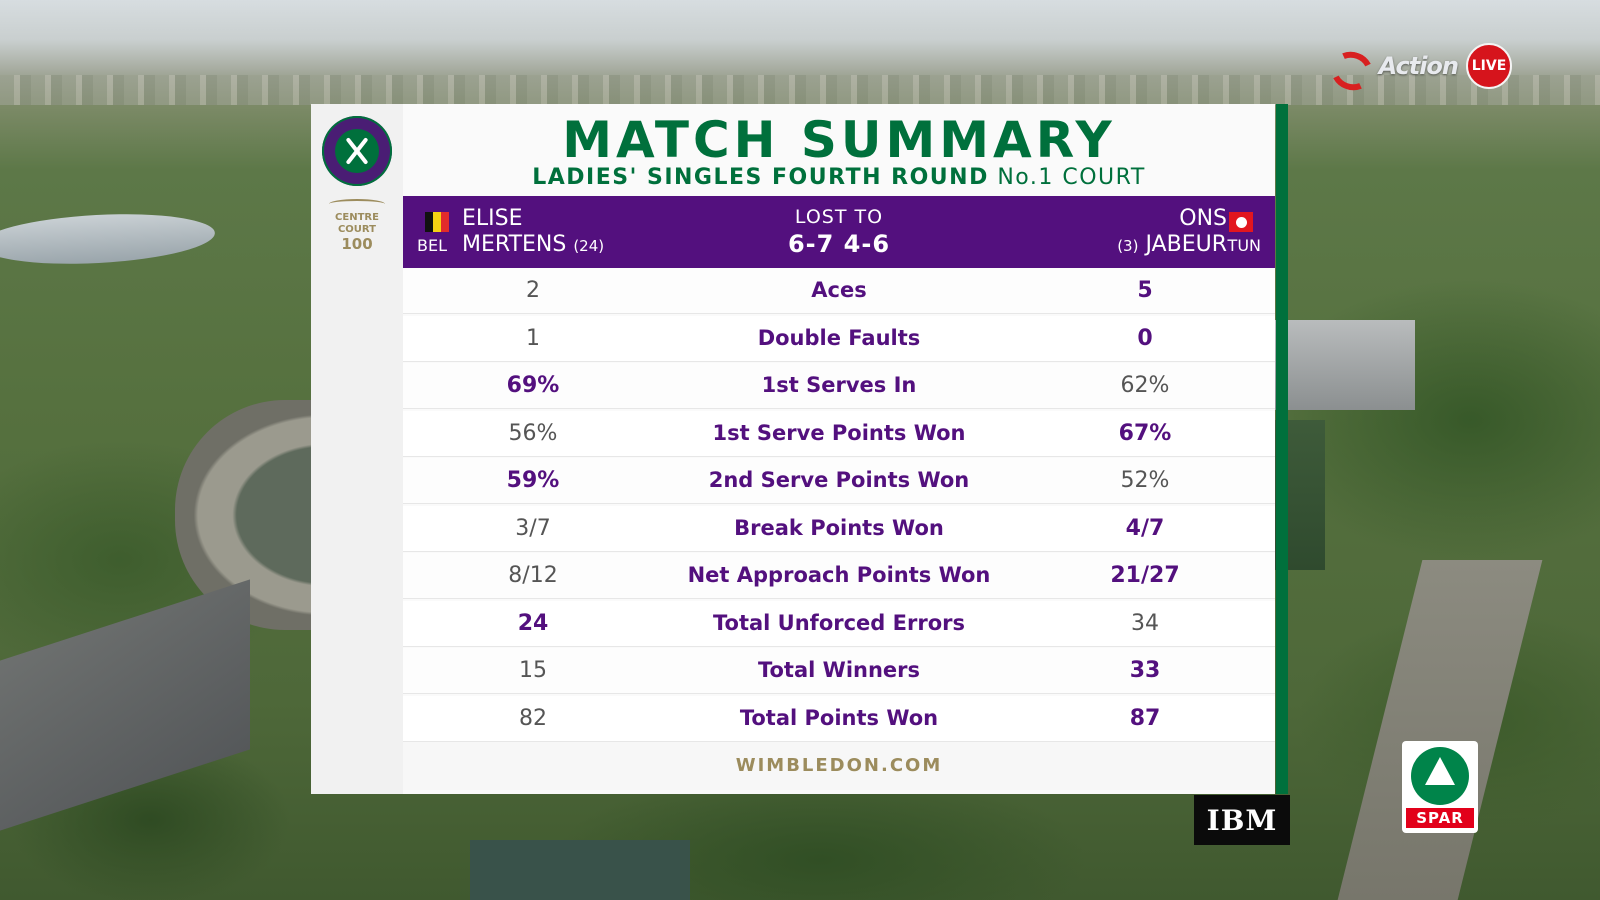  I want to click on stat-row: 8/12 Net Approach Points Won 21/27, so click(839, 575).